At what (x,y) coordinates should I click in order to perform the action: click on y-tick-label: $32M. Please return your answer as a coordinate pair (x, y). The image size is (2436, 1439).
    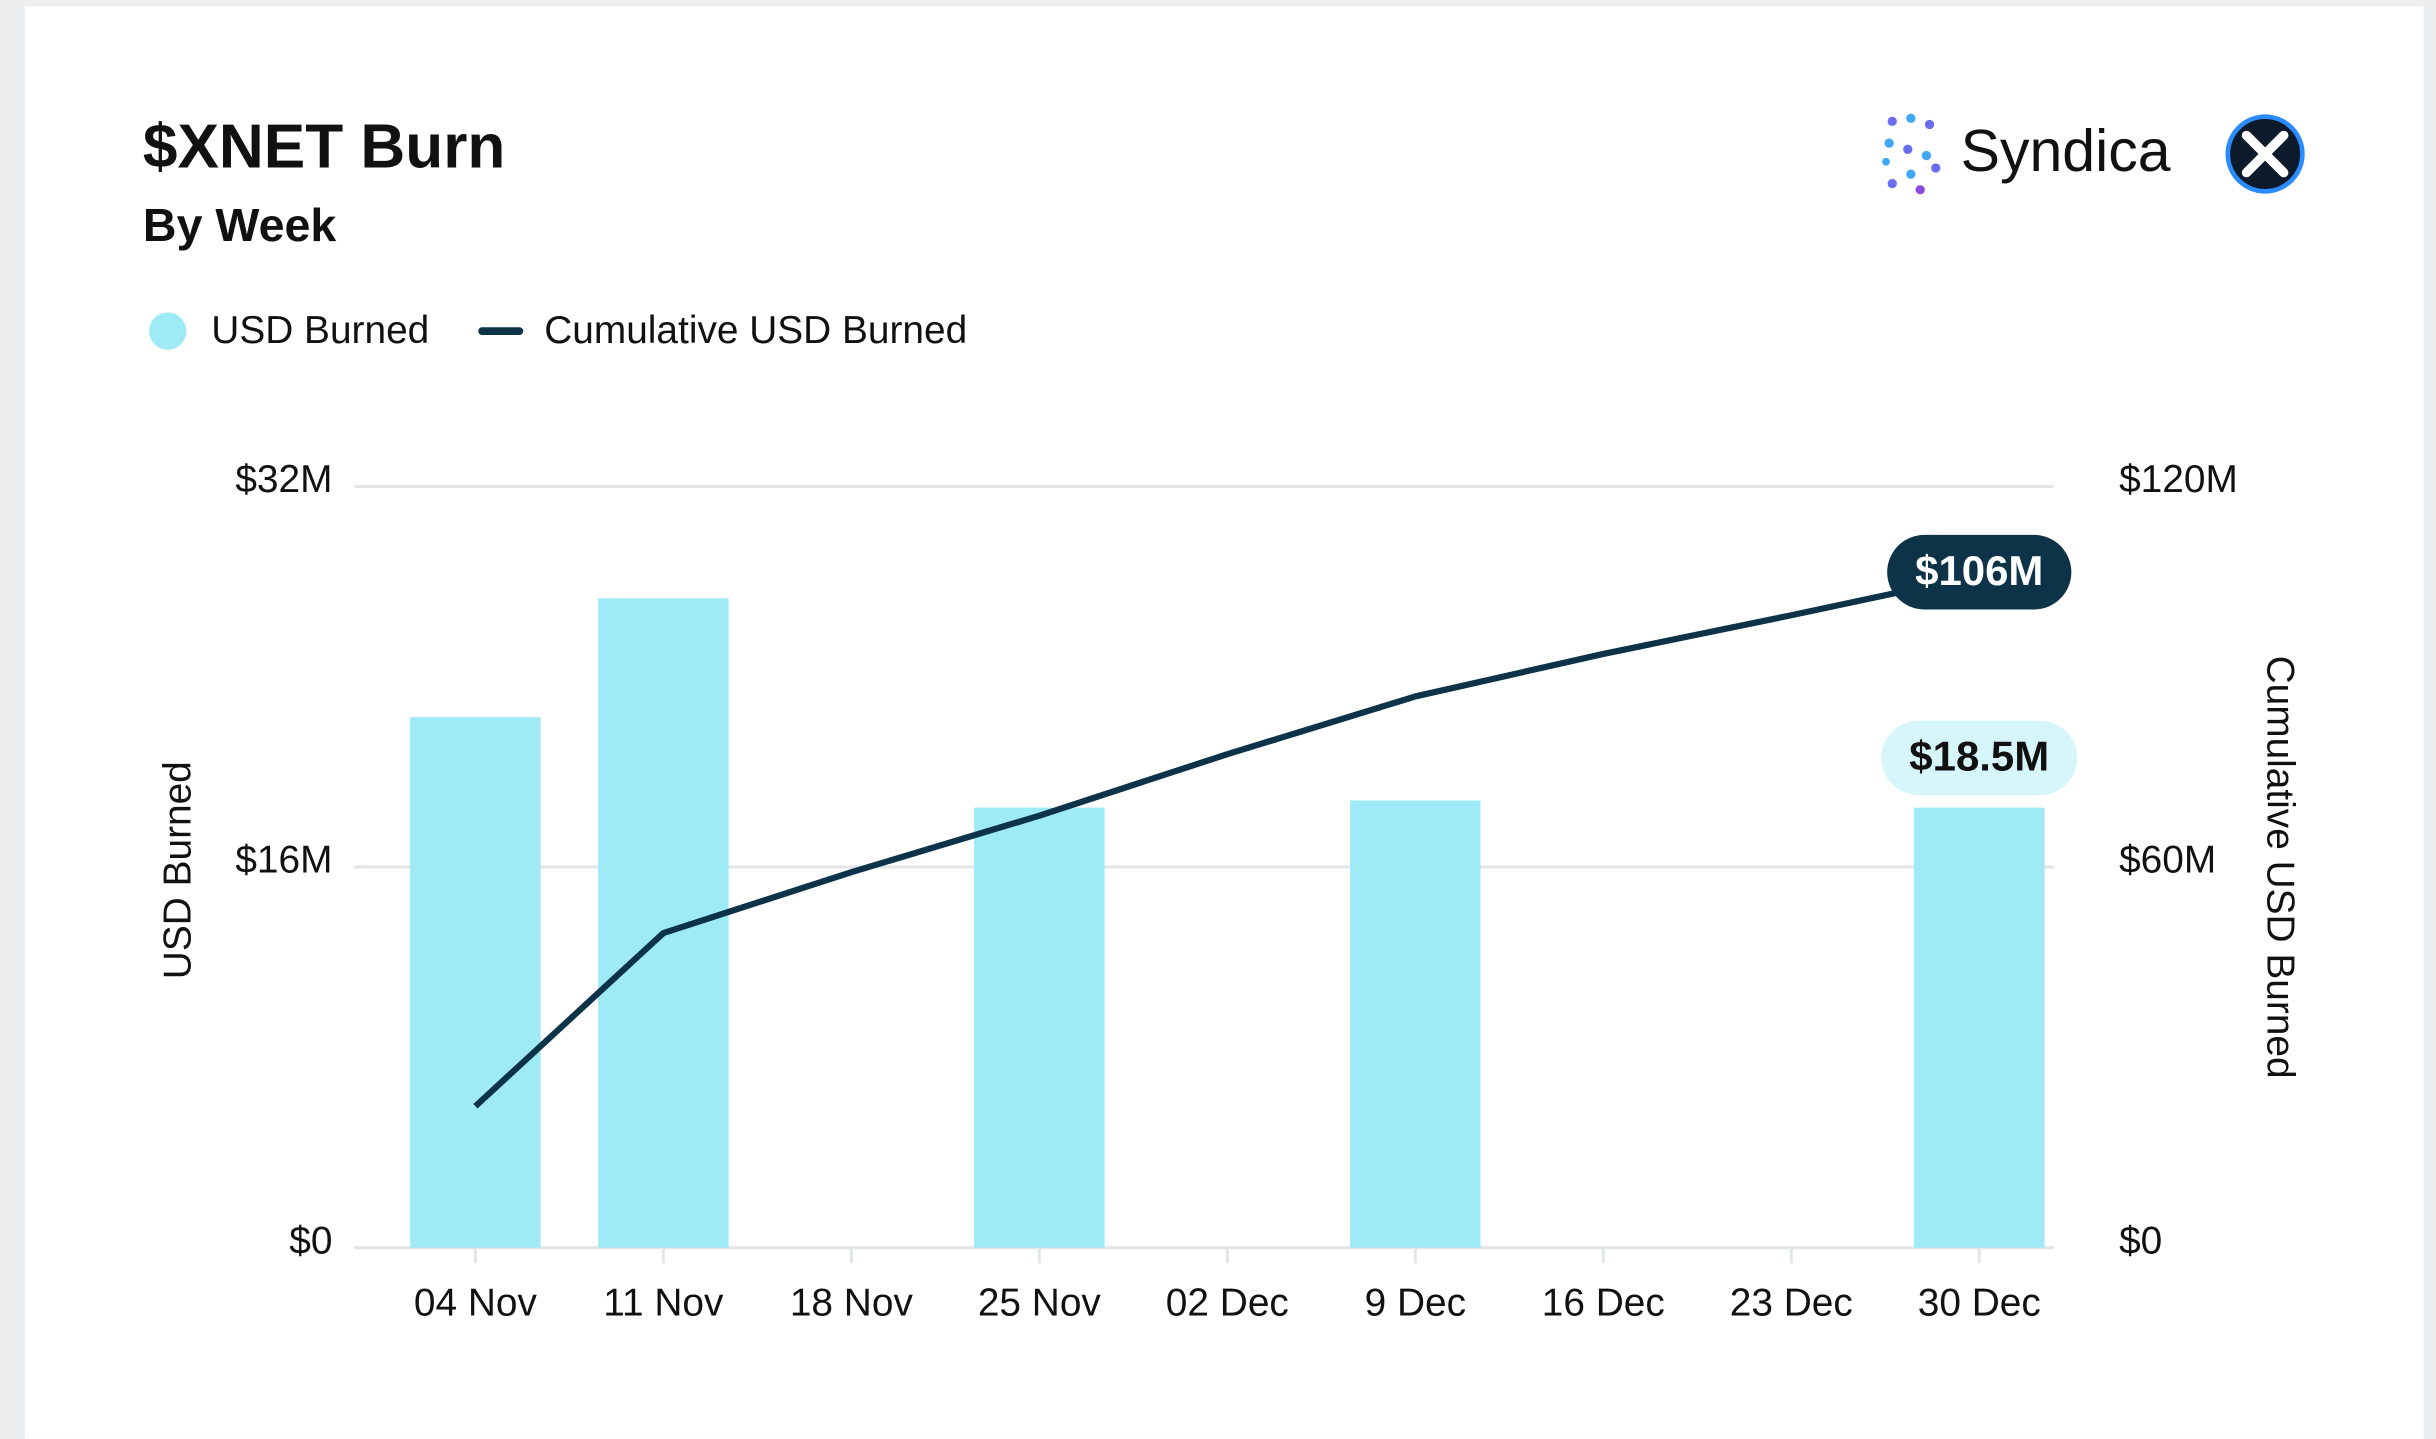
    Looking at the image, I should click on (283, 479).